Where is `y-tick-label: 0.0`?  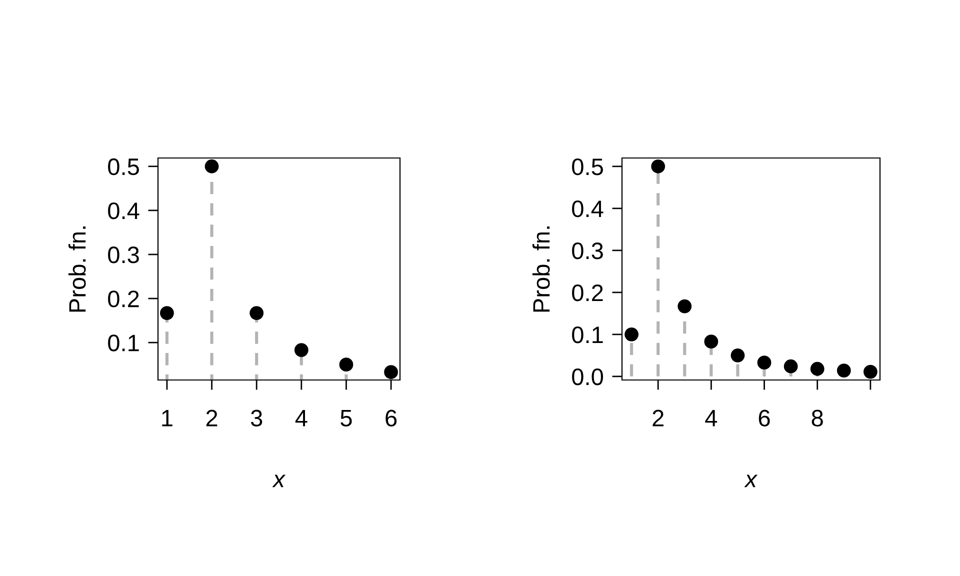 y-tick-label: 0.0 is located at coordinates (588, 377).